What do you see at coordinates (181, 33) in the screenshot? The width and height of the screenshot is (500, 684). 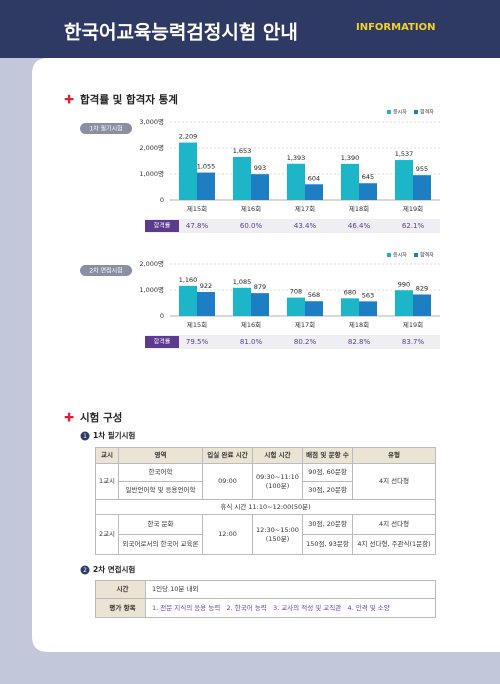 I see `title: 한국어교육능력검정시험 안내` at bounding box center [181, 33].